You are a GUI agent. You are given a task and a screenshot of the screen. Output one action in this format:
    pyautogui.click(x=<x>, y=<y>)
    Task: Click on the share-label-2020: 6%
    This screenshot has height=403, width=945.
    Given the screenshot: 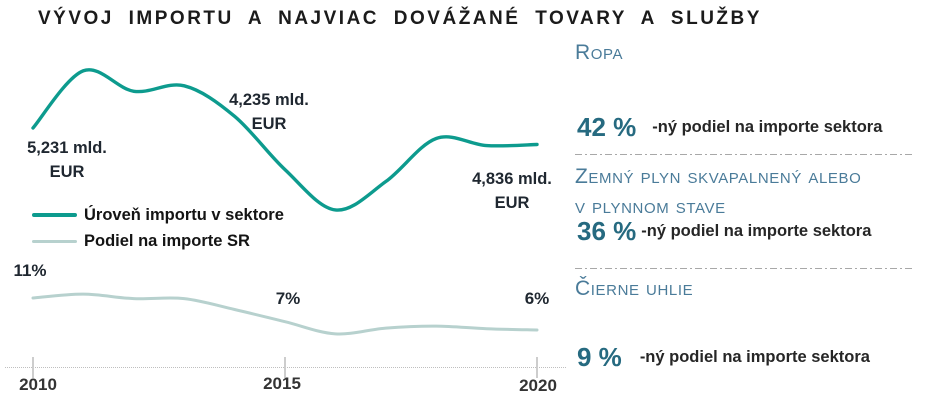 What is the action you would take?
    pyautogui.click(x=537, y=298)
    